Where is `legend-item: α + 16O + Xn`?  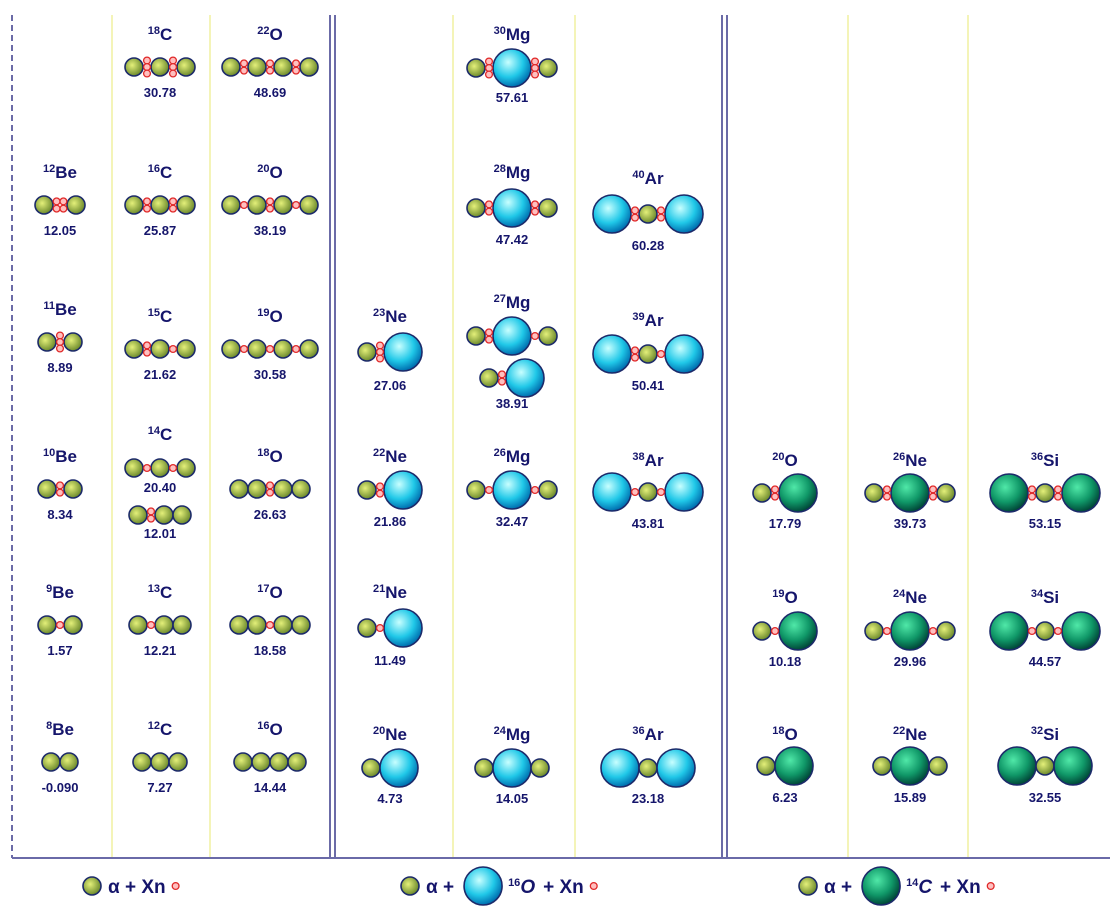 legend-item: α + 16O + Xn is located at coordinates (499, 886).